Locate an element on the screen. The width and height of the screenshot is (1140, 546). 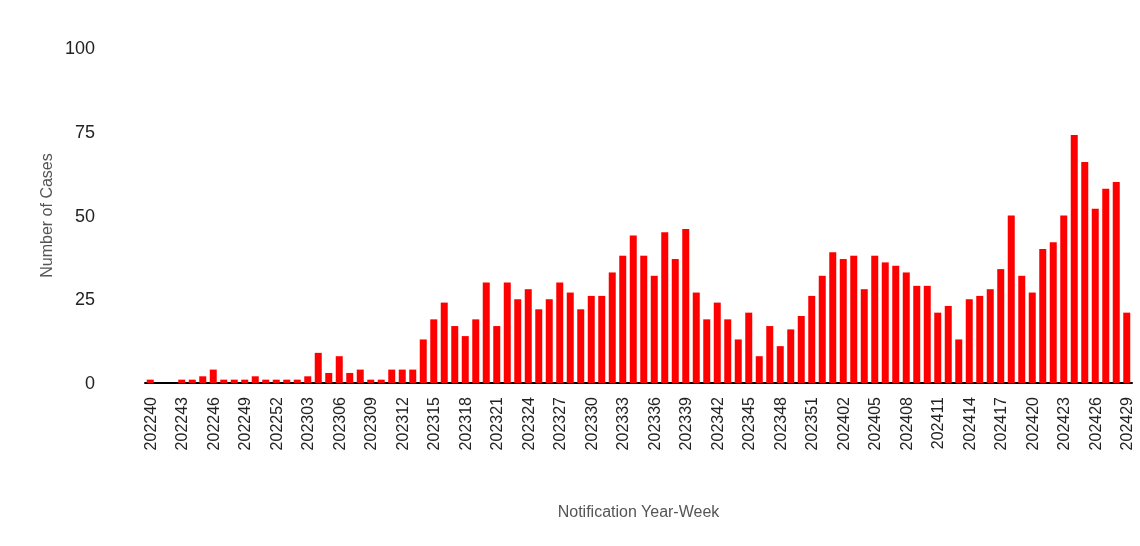
x-tick-label: 202336 is located at coordinates (654, 423).